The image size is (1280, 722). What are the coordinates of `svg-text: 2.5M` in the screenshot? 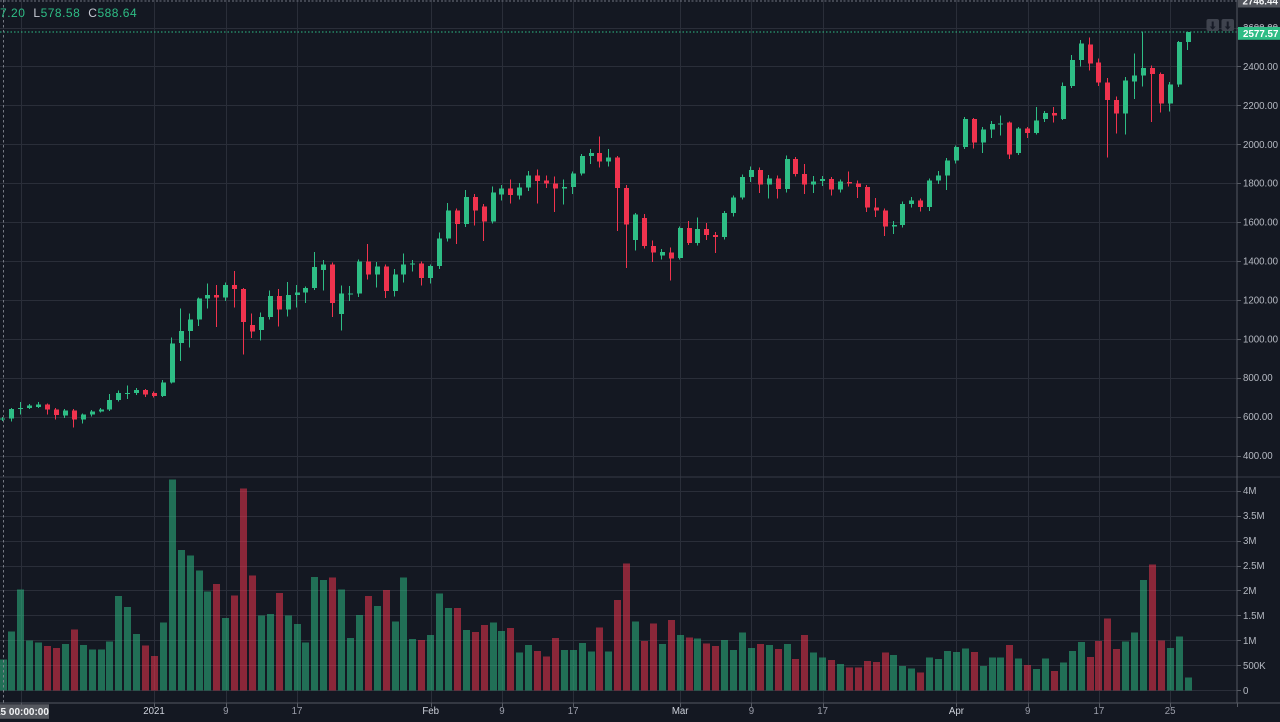 It's located at (1254, 566).